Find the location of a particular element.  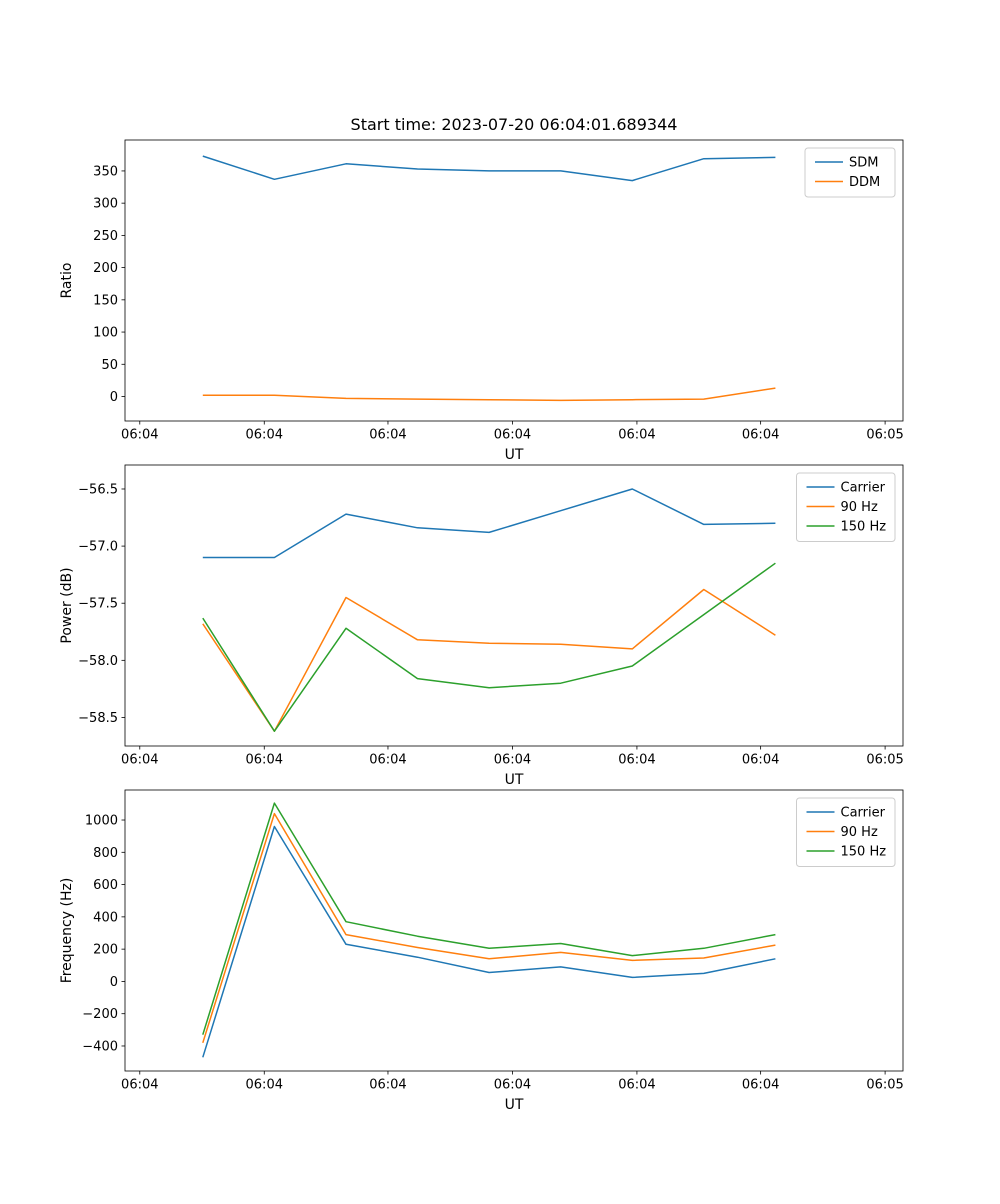

y-tick-label: 800 is located at coordinates (105, 853).